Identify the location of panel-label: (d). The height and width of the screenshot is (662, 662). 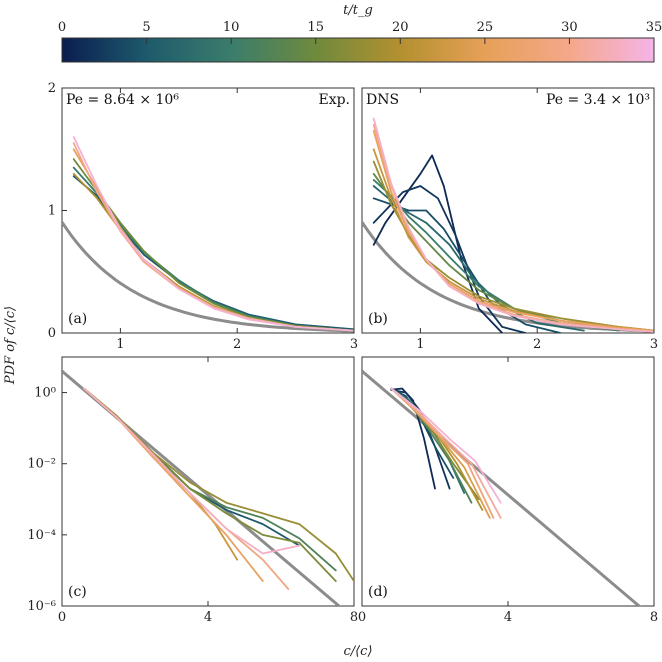
(378, 592).